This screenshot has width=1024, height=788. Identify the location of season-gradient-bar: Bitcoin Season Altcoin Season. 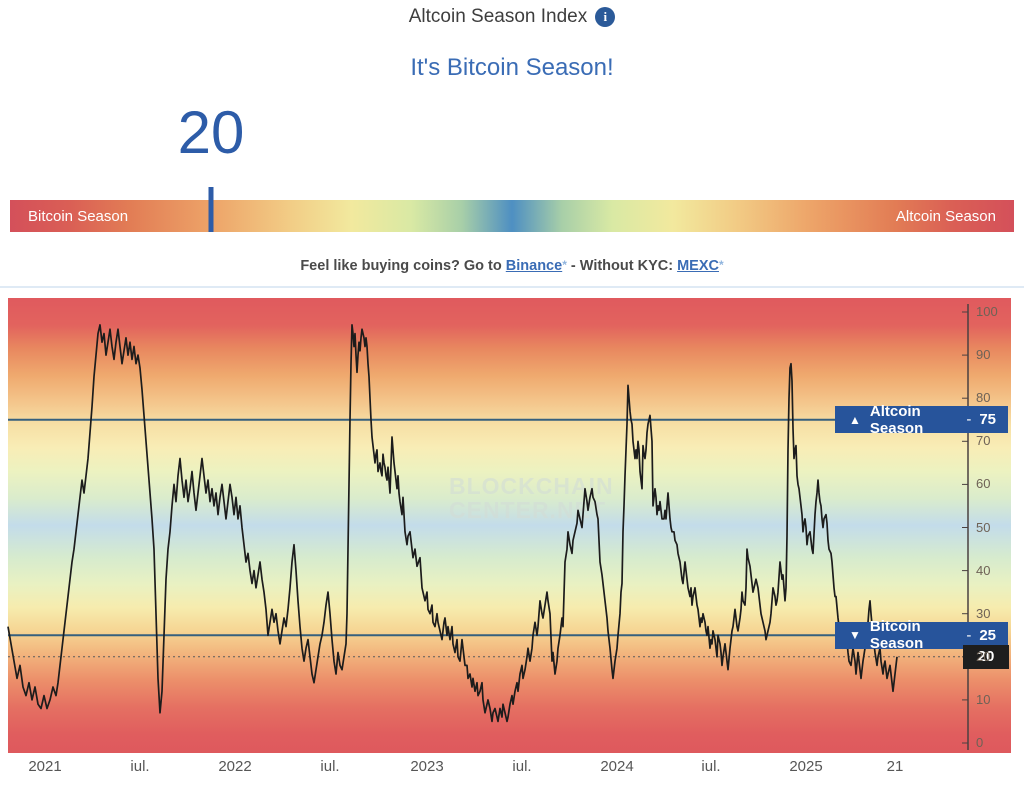
(512, 216).